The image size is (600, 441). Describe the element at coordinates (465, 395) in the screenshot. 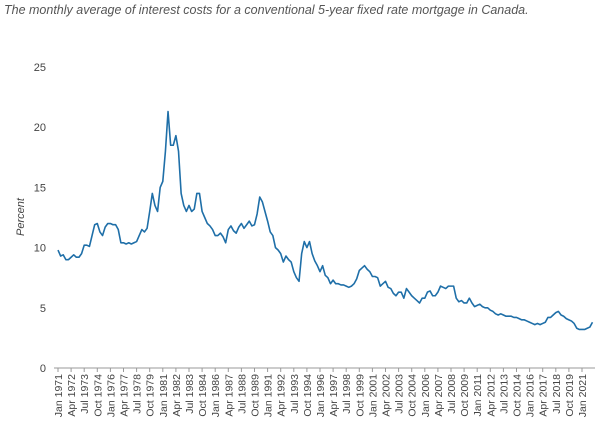

I see `x-tick-label: Oct 2009` at that location.